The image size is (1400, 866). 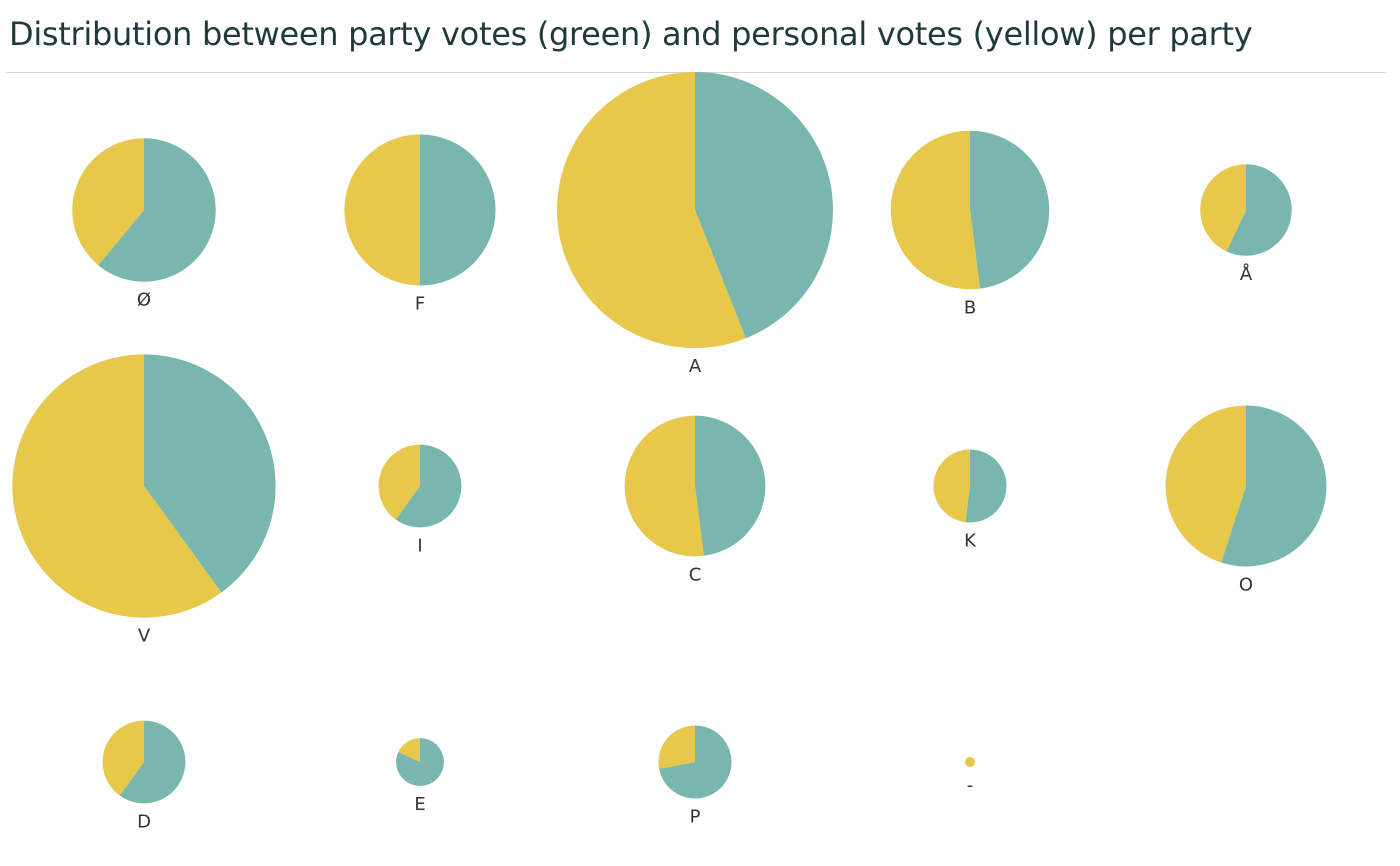 I want to click on pie-11: D, so click(x=144, y=776).